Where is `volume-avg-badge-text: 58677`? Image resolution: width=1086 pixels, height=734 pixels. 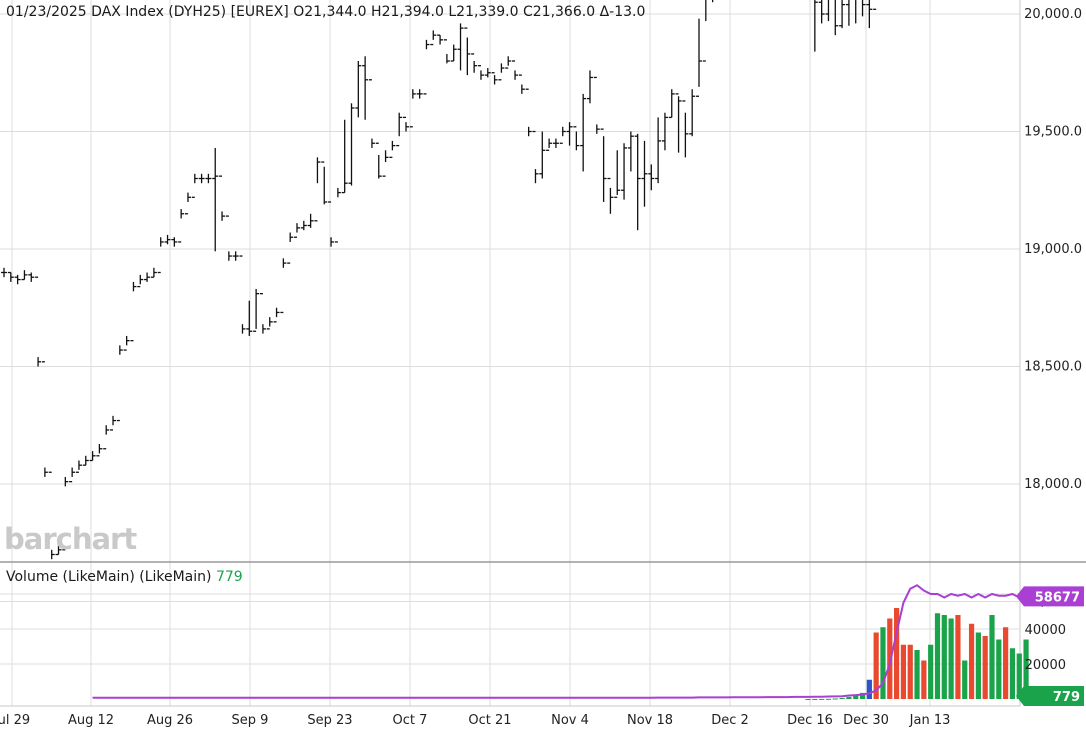
volume-avg-badge-text: 58677 is located at coordinates (1057, 597).